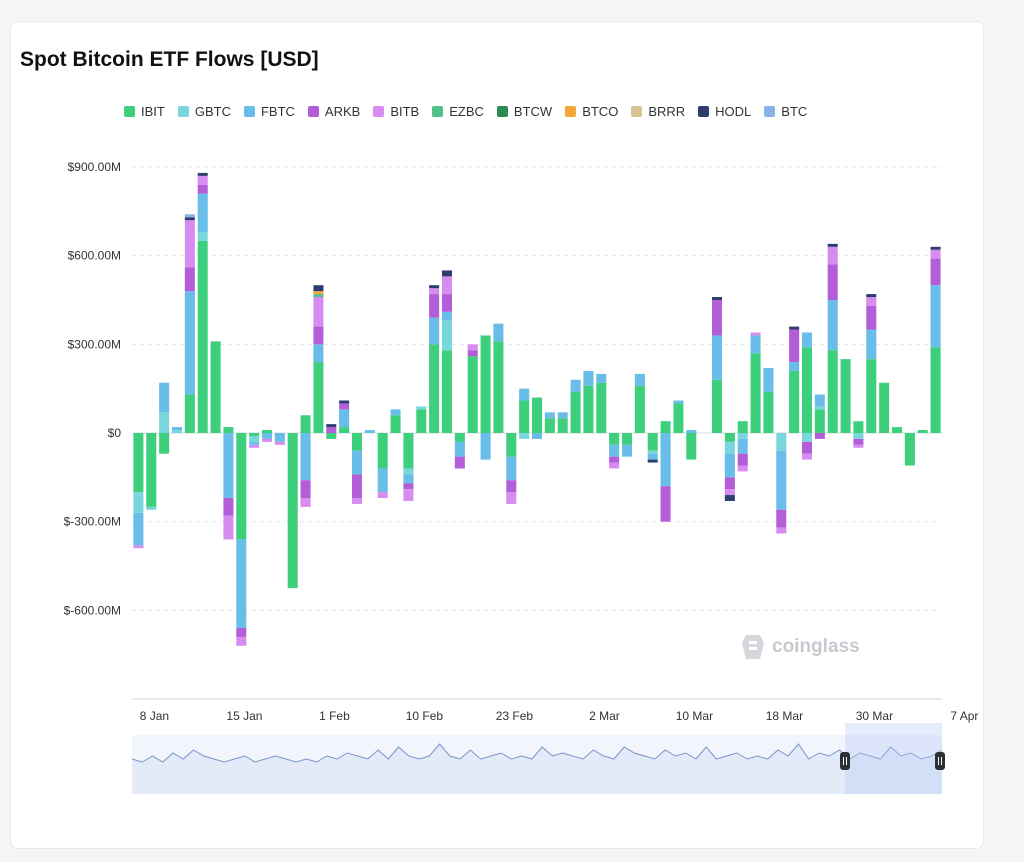 The image size is (1024, 862). Describe the element at coordinates (591, 111) in the screenshot. I see `legend-item-btco: BTCO` at that location.